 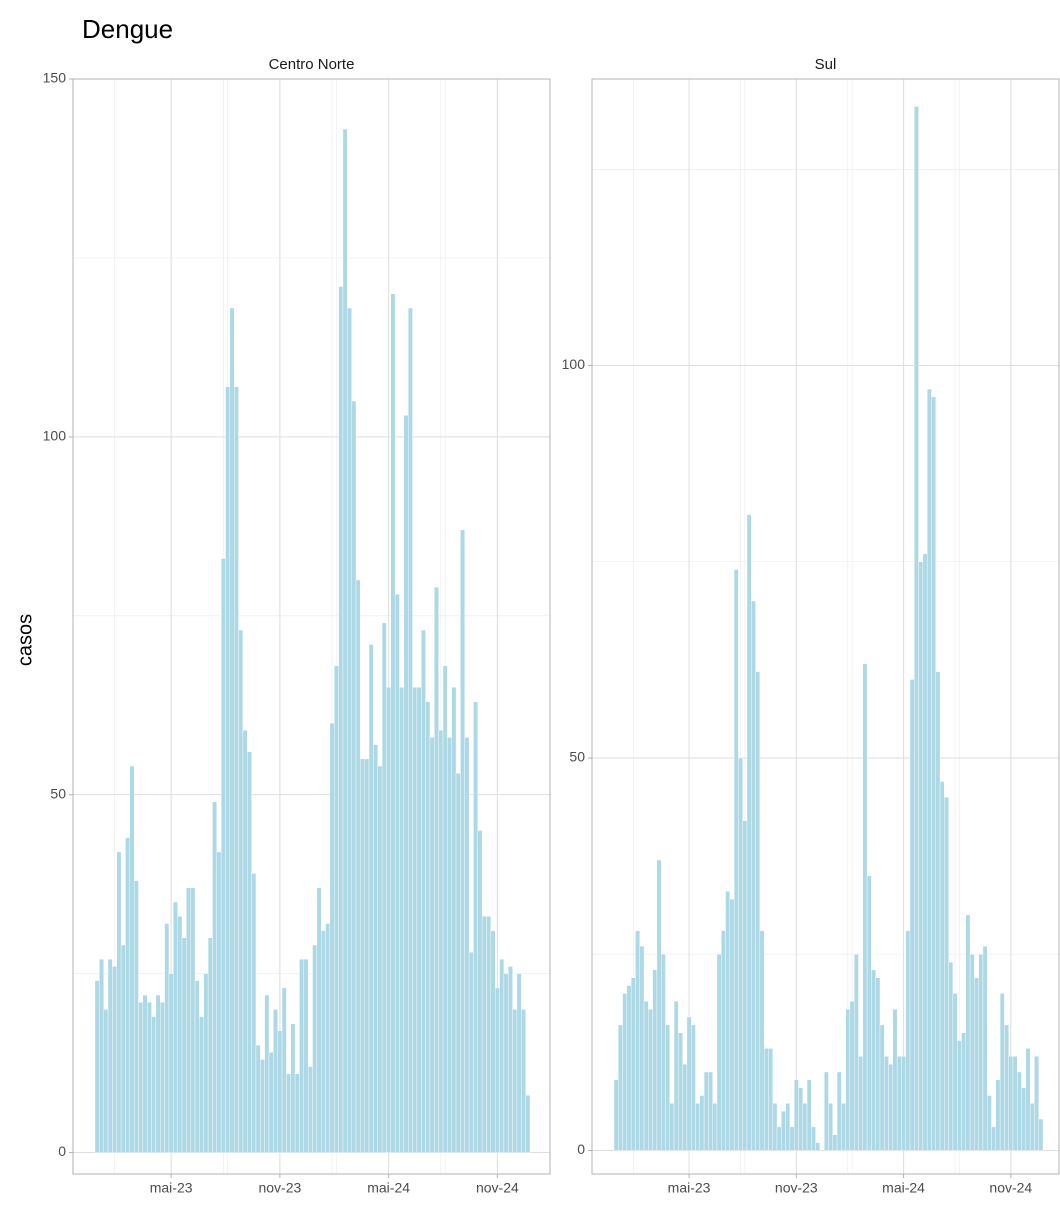 I want to click on x-tick-label: mai-24, so click(x=903, y=1188).